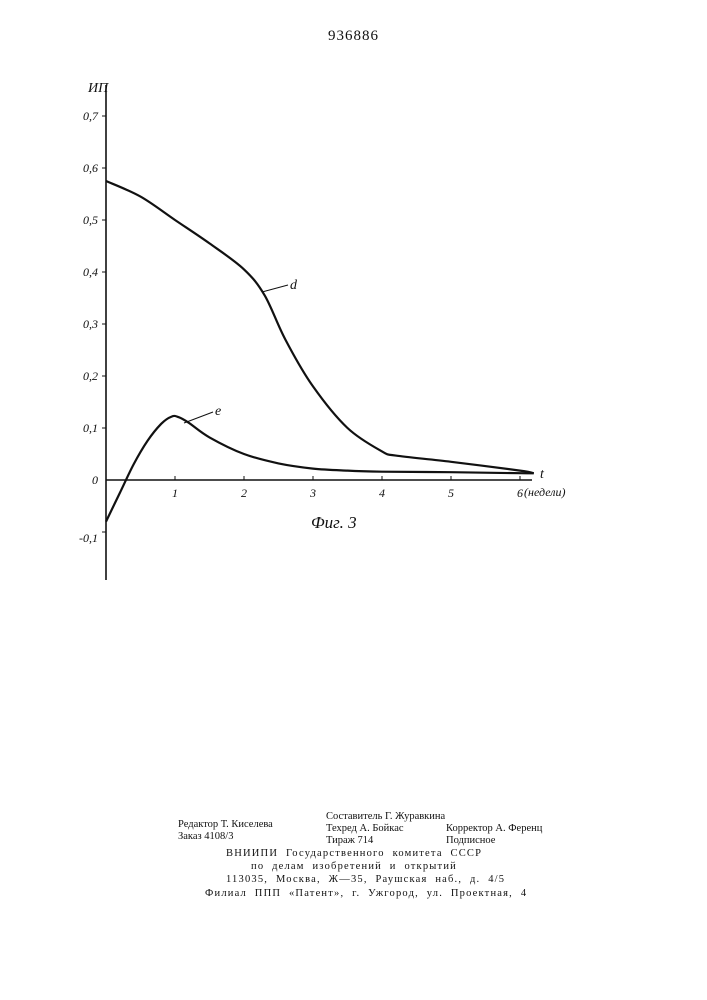 The image size is (707, 1000). What do you see at coordinates (470, 840) in the screenshot?
I see `imprint-subscription: Подписное` at bounding box center [470, 840].